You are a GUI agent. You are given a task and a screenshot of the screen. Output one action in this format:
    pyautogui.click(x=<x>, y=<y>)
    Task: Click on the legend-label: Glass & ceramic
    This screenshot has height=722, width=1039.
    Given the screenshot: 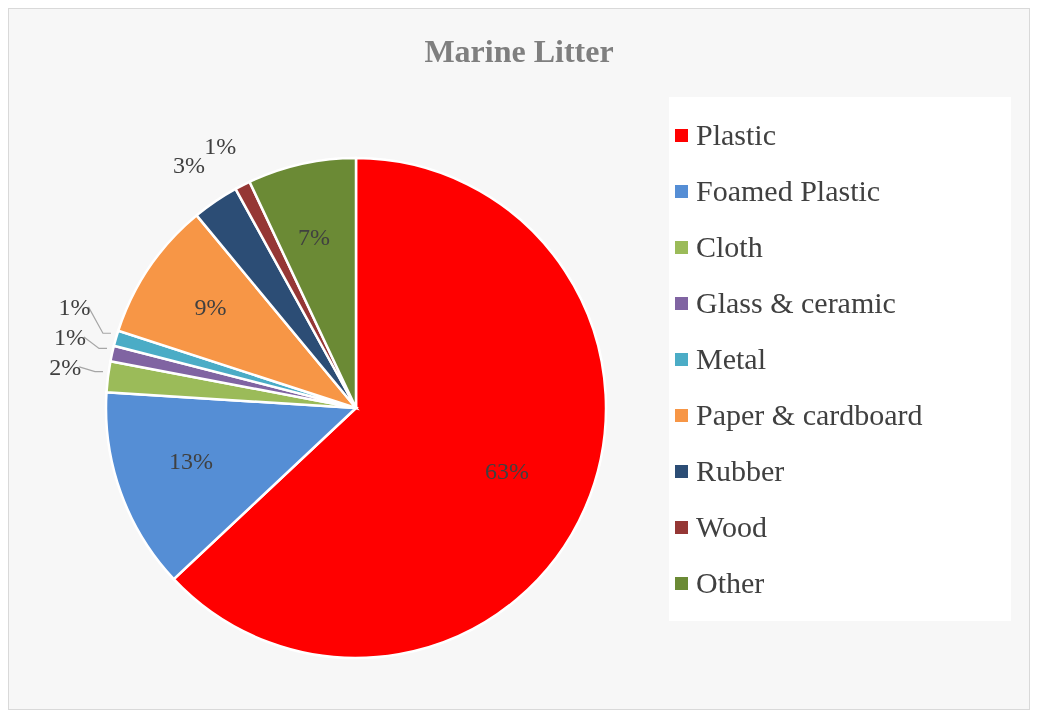 What is the action you would take?
    pyautogui.click(x=796, y=303)
    